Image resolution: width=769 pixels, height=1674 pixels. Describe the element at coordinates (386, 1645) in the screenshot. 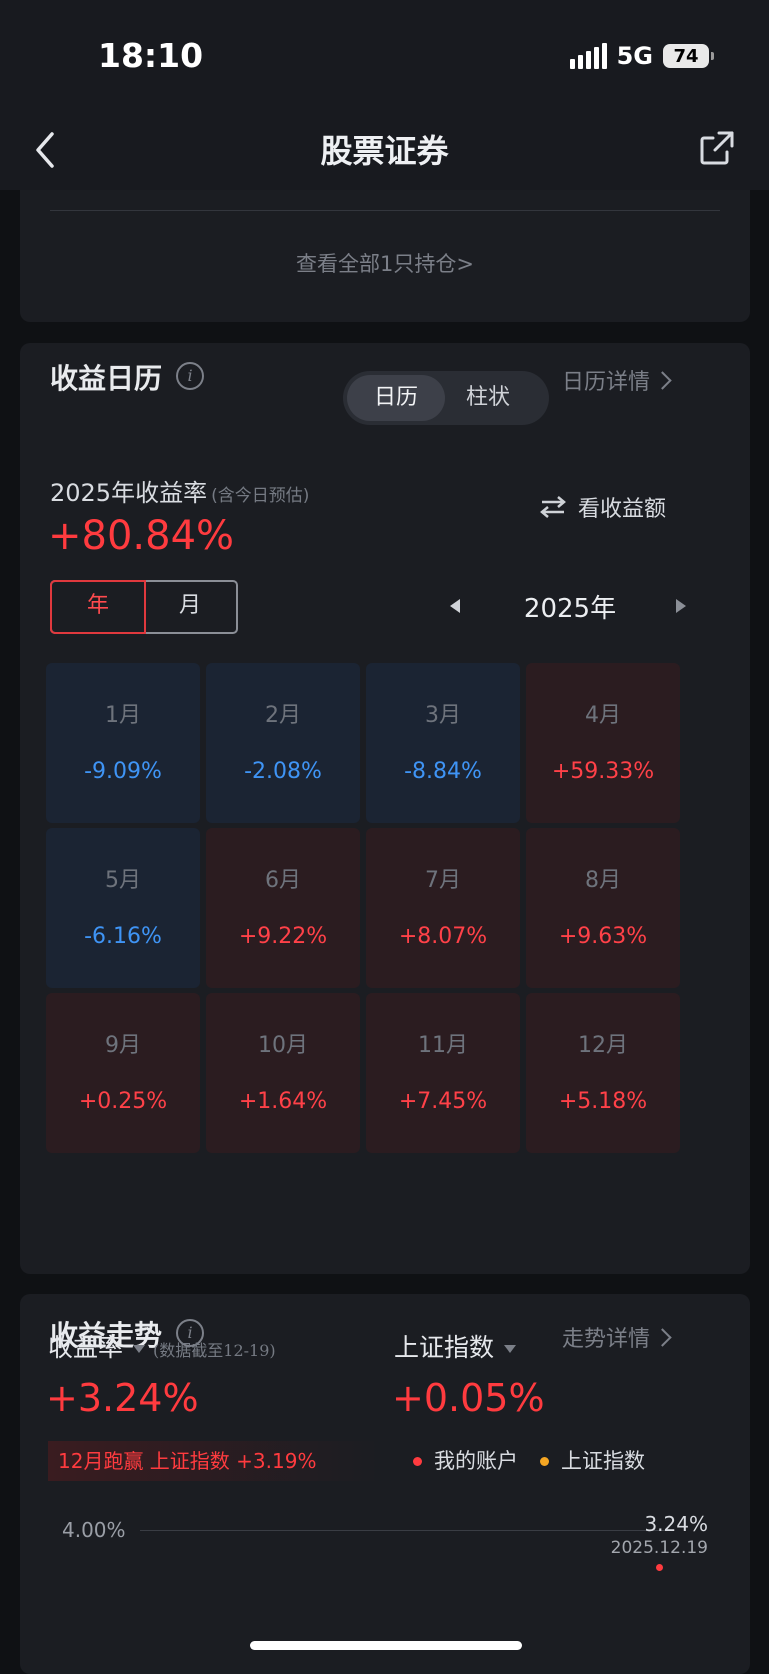

I see `home-indicator` at that location.